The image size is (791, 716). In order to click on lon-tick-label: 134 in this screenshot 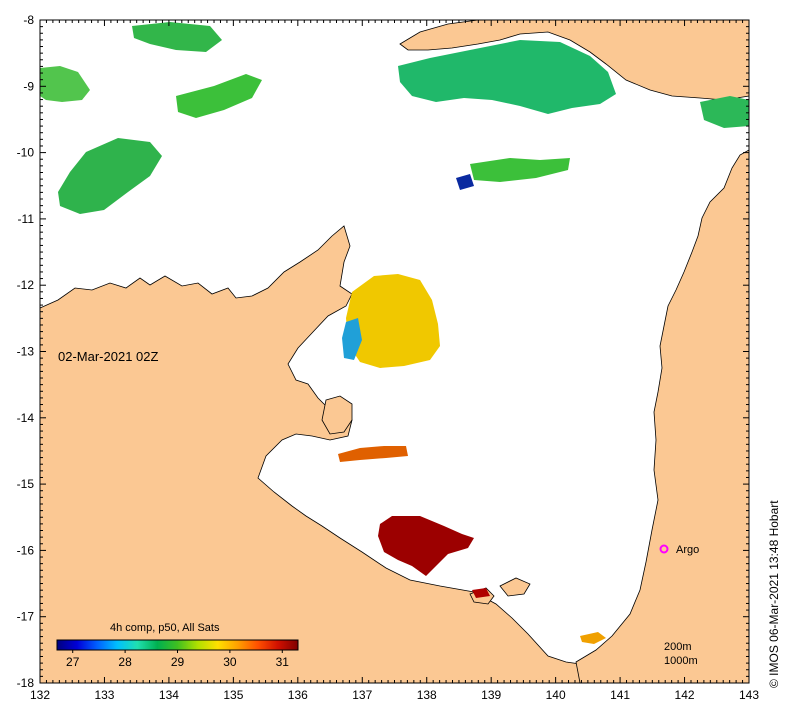, I will do `click(169, 695)`.